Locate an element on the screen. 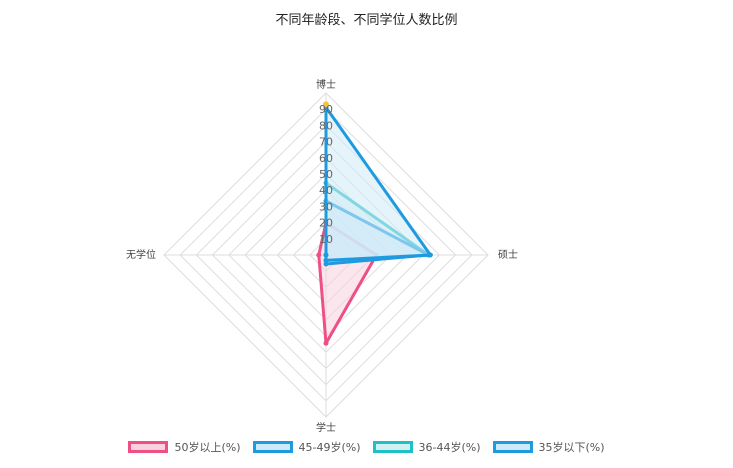 The image size is (733, 468). legend-label: 35岁以下(%) is located at coordinates (571, 447).